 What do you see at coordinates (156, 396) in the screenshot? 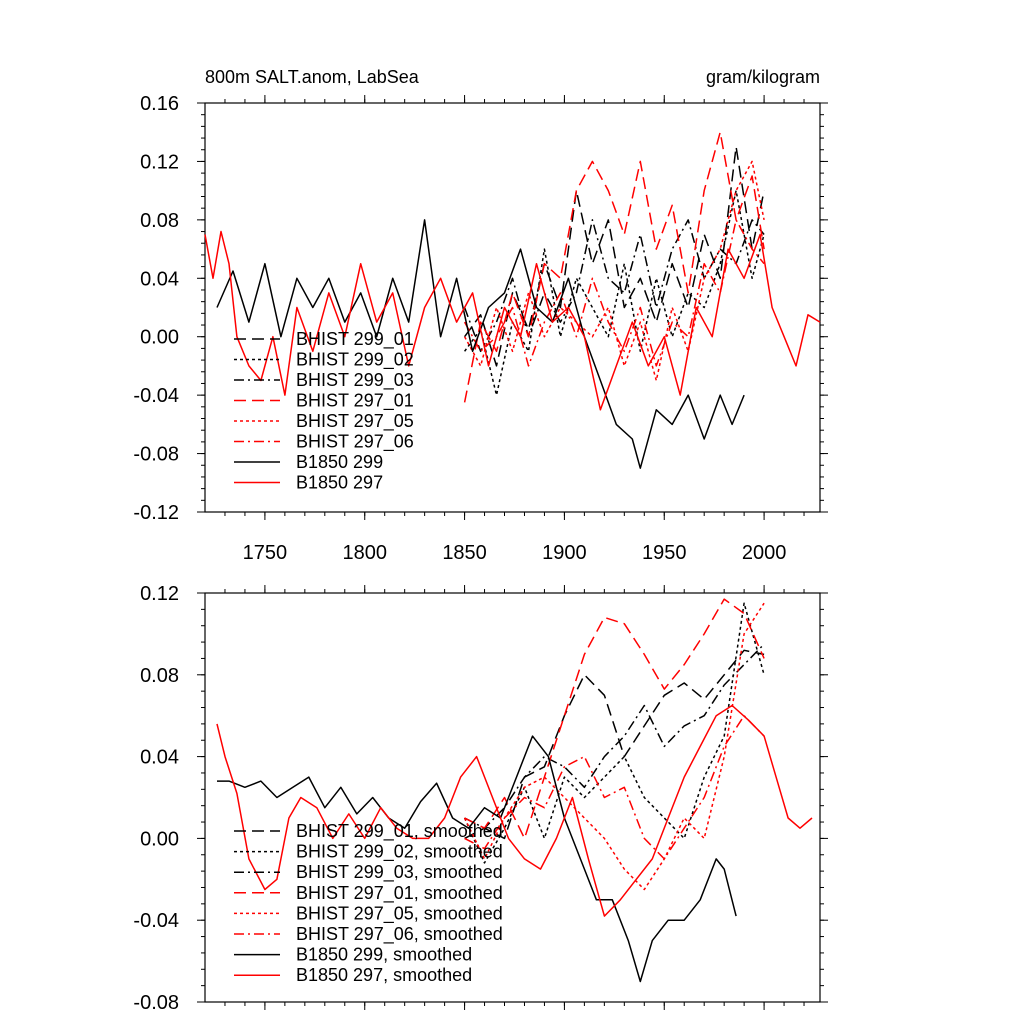
I see `top-y-tick-label: -0.04` at bounding box center [156, 396].